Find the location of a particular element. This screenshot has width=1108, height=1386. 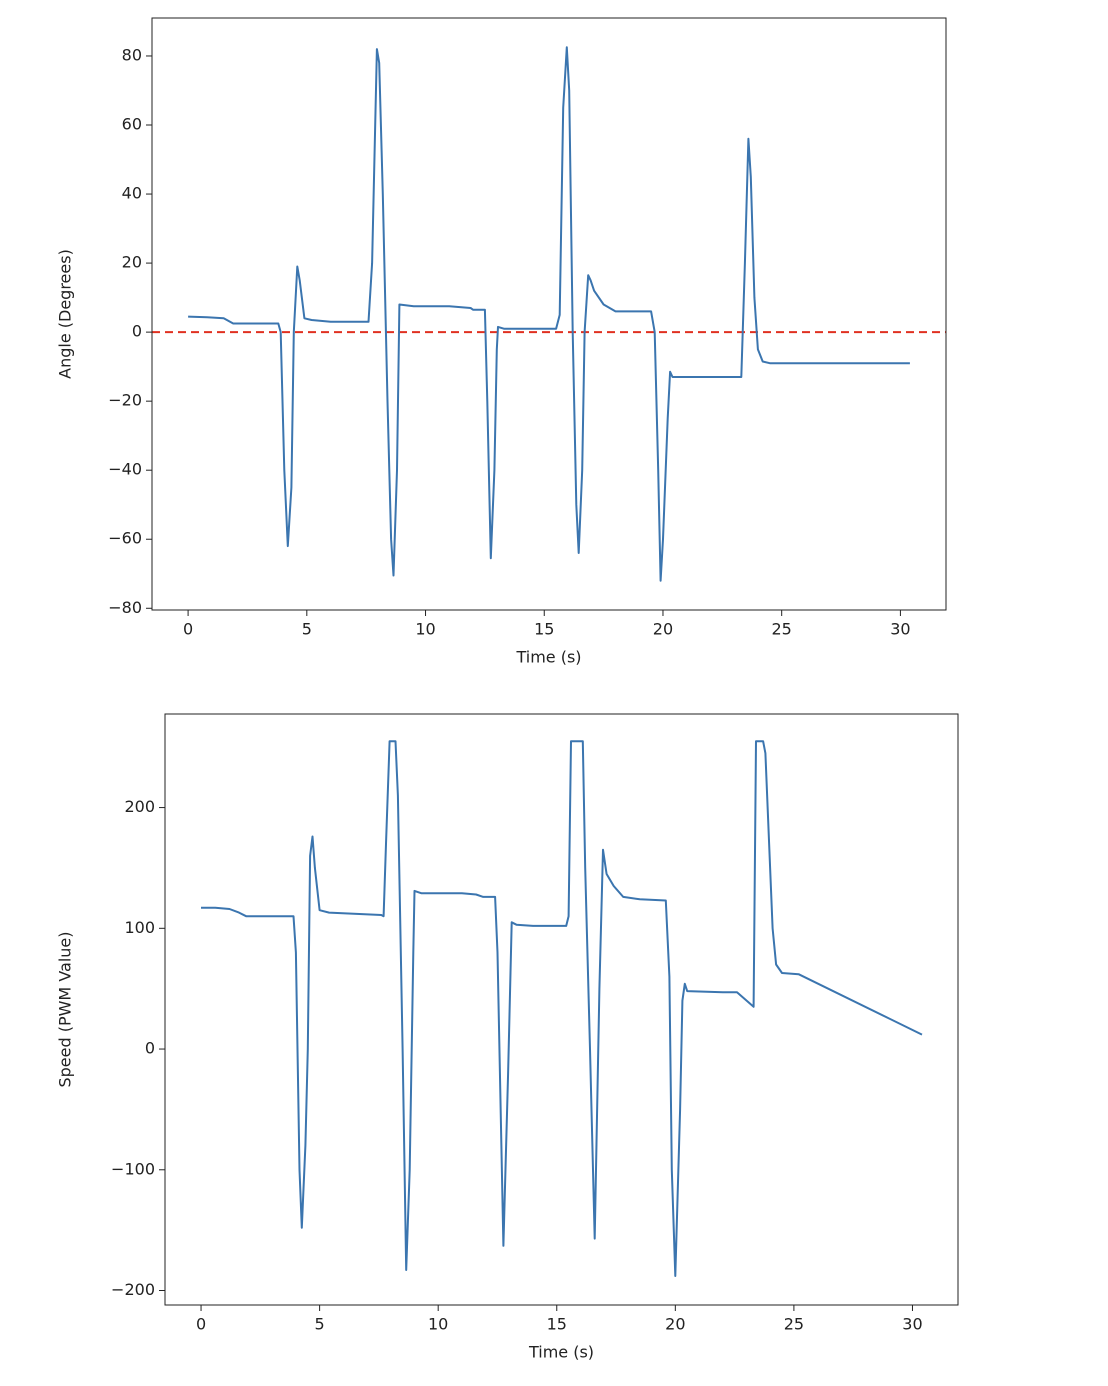

y-axis-label: Speed (PWM Value) is located at coordinates (65, 1009).